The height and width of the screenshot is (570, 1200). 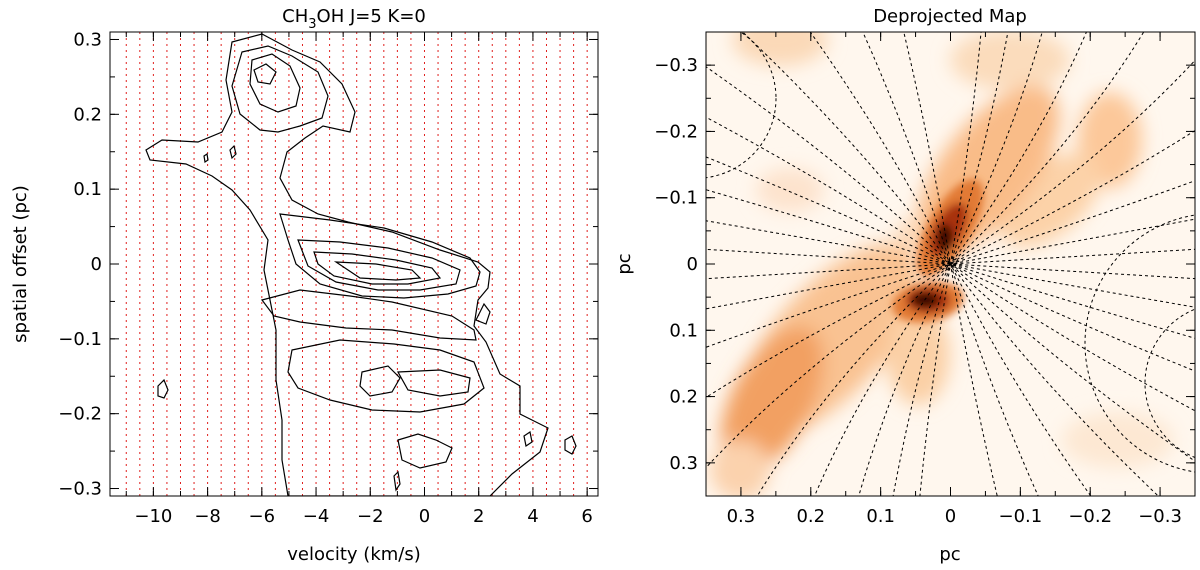 What do you see at coordinates (354, 554) in the screenshot?
I see `left-xlabel: velocity (km/s)` at bounding box center [354, 554].